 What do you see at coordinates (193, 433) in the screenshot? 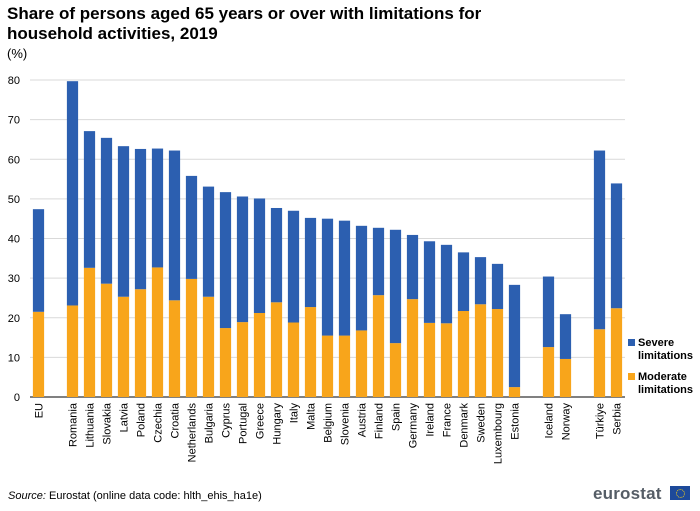
I see `x-tick-label: Netherlands` at bounding box center [193, 433].